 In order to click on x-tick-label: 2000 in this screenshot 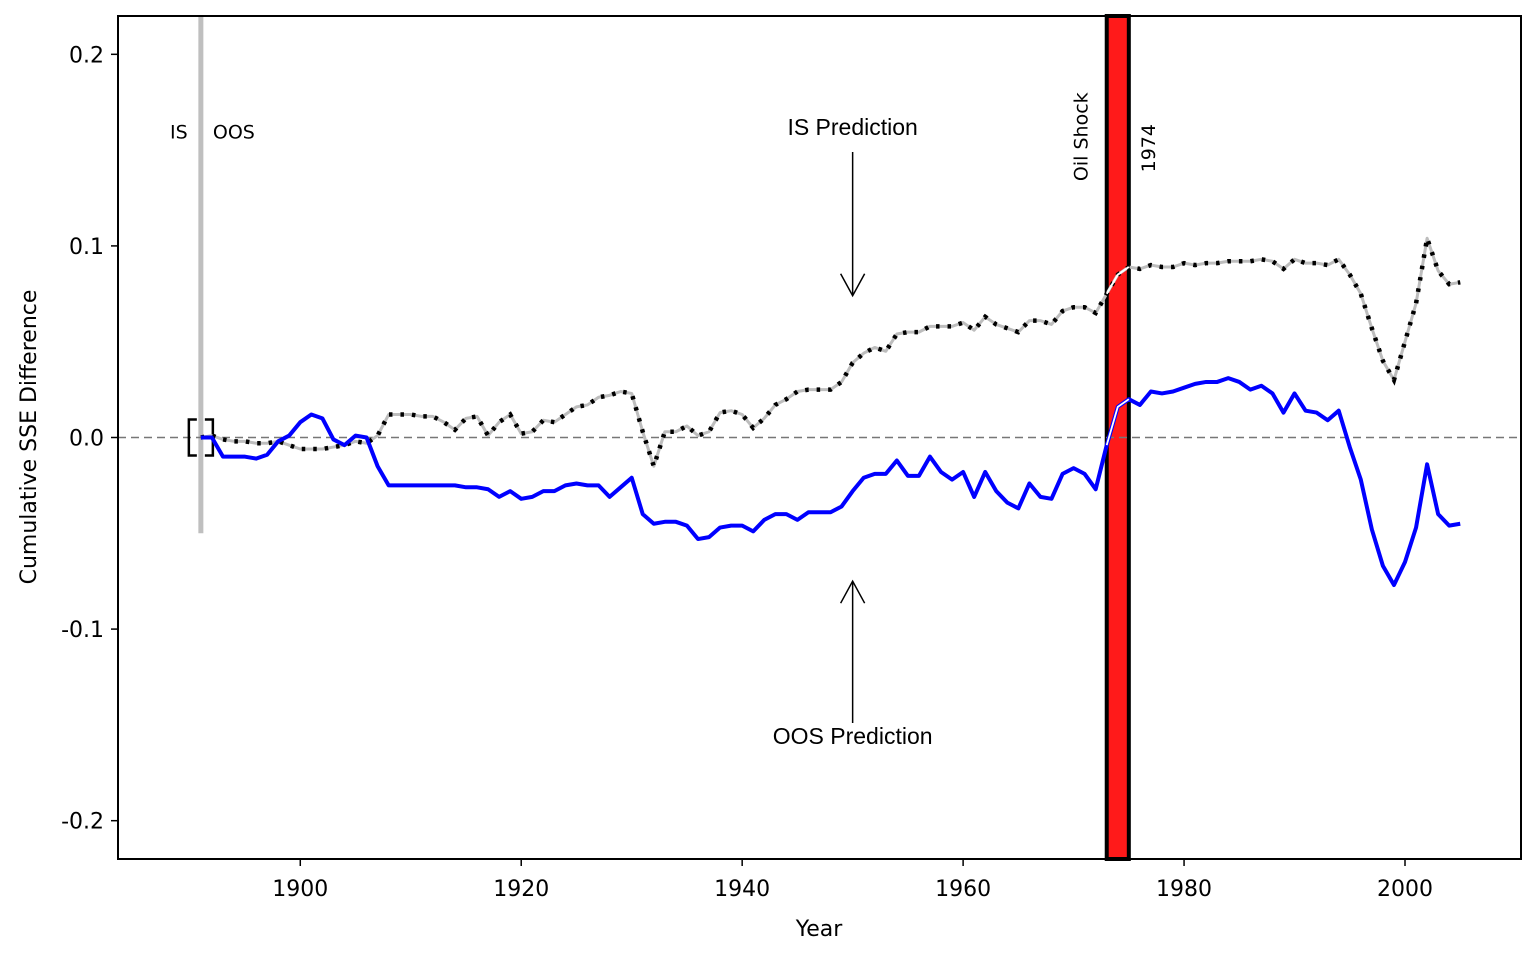, I will do `click(1405, 889)`.